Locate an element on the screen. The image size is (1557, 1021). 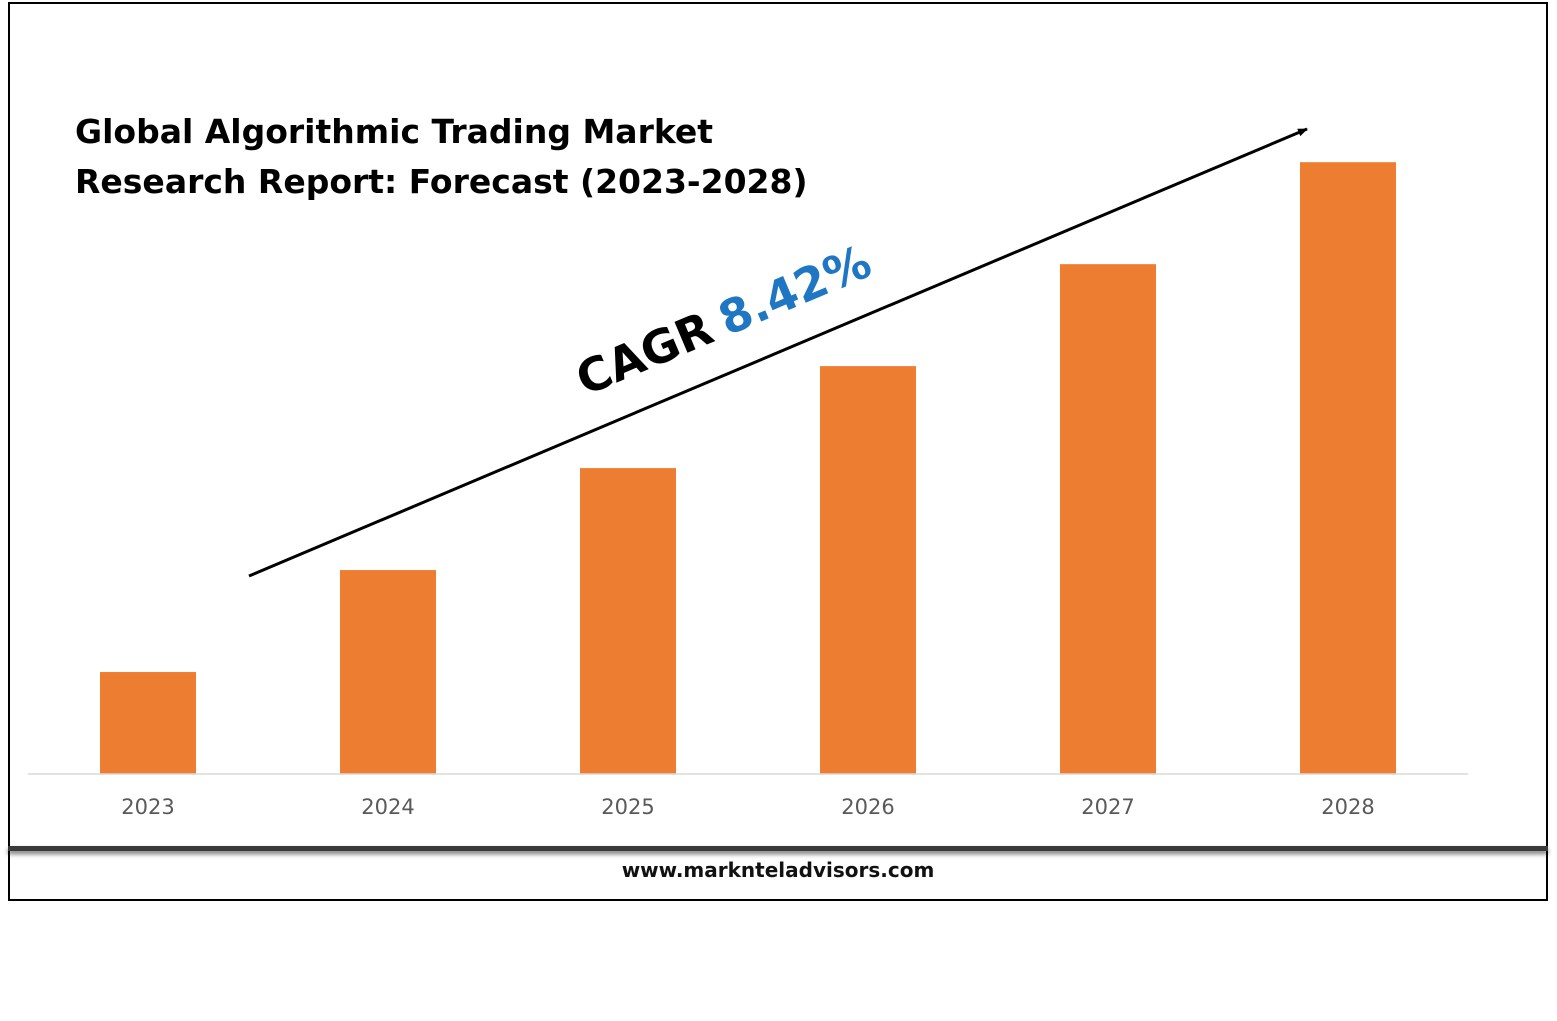
footer-divider is located at coordinates (778, 848).